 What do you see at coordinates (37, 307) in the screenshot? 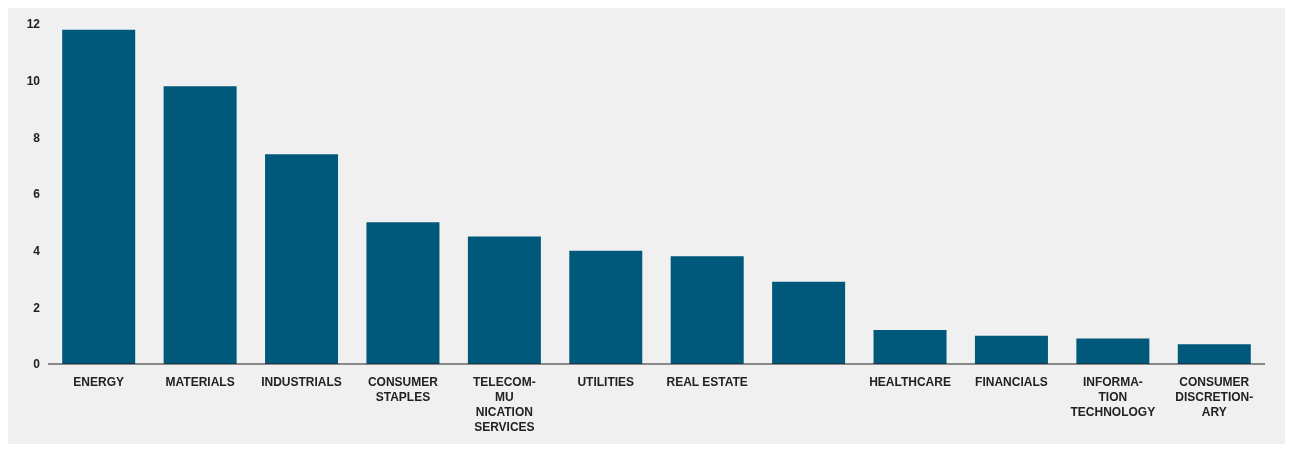
I see `y-tick-label: 2` at bounding box center [37, 307].